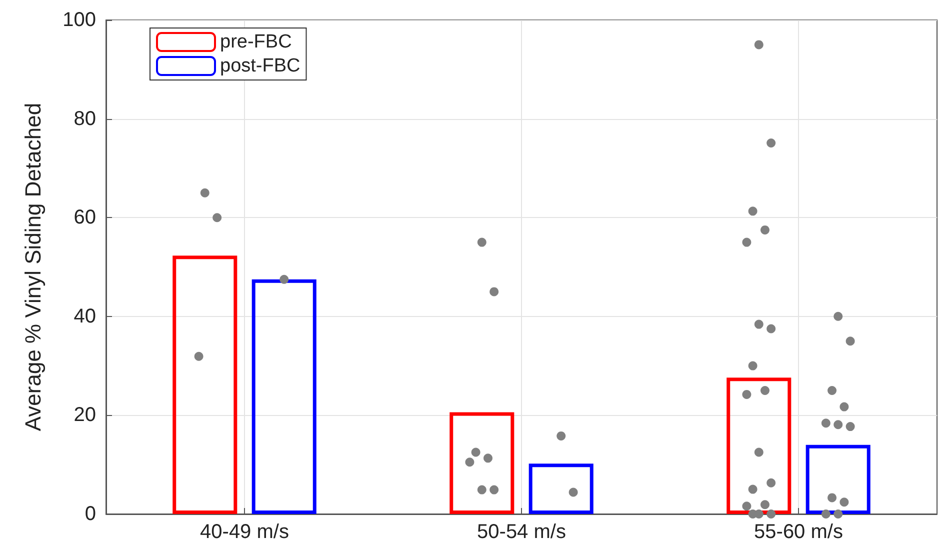 The width and height of the screenshot is (938, 557). Describe the element at coordinates (260, 66) in the screenshot. I see `legend-label: post-FBC` at that location.